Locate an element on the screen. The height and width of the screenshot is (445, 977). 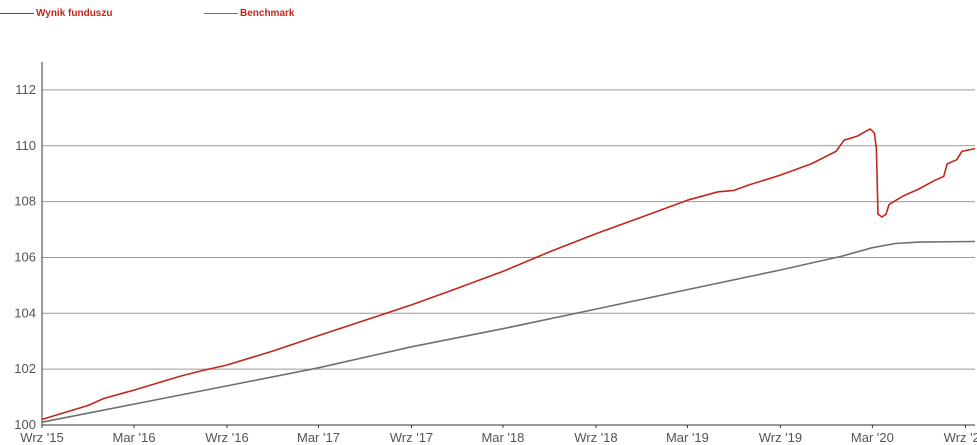
x-tick-label: Mar '18 is located at coordinates (502, 437).